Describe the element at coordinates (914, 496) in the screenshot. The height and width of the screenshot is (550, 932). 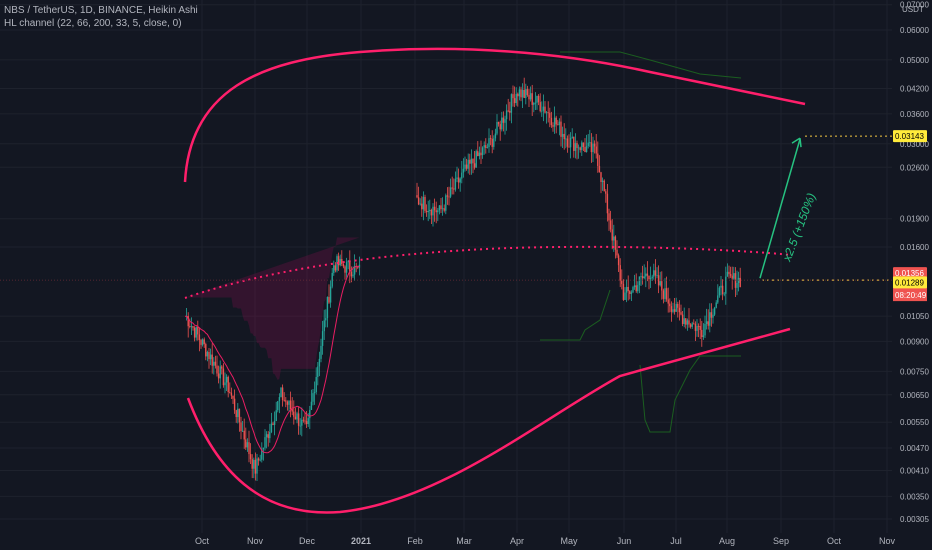
I see `price-tick-label: 0.00350` at that location.